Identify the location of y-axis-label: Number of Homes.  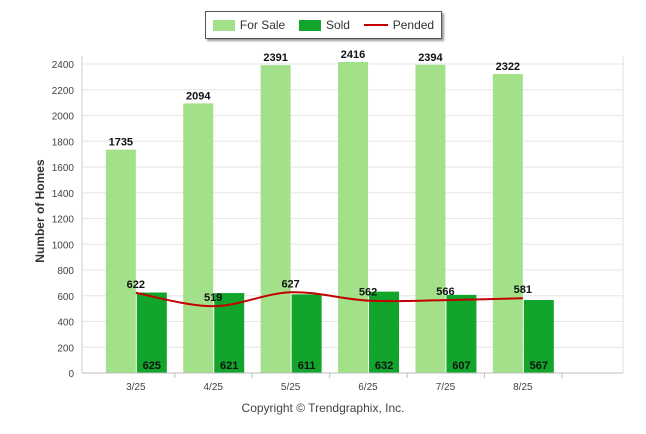
(40, 211).